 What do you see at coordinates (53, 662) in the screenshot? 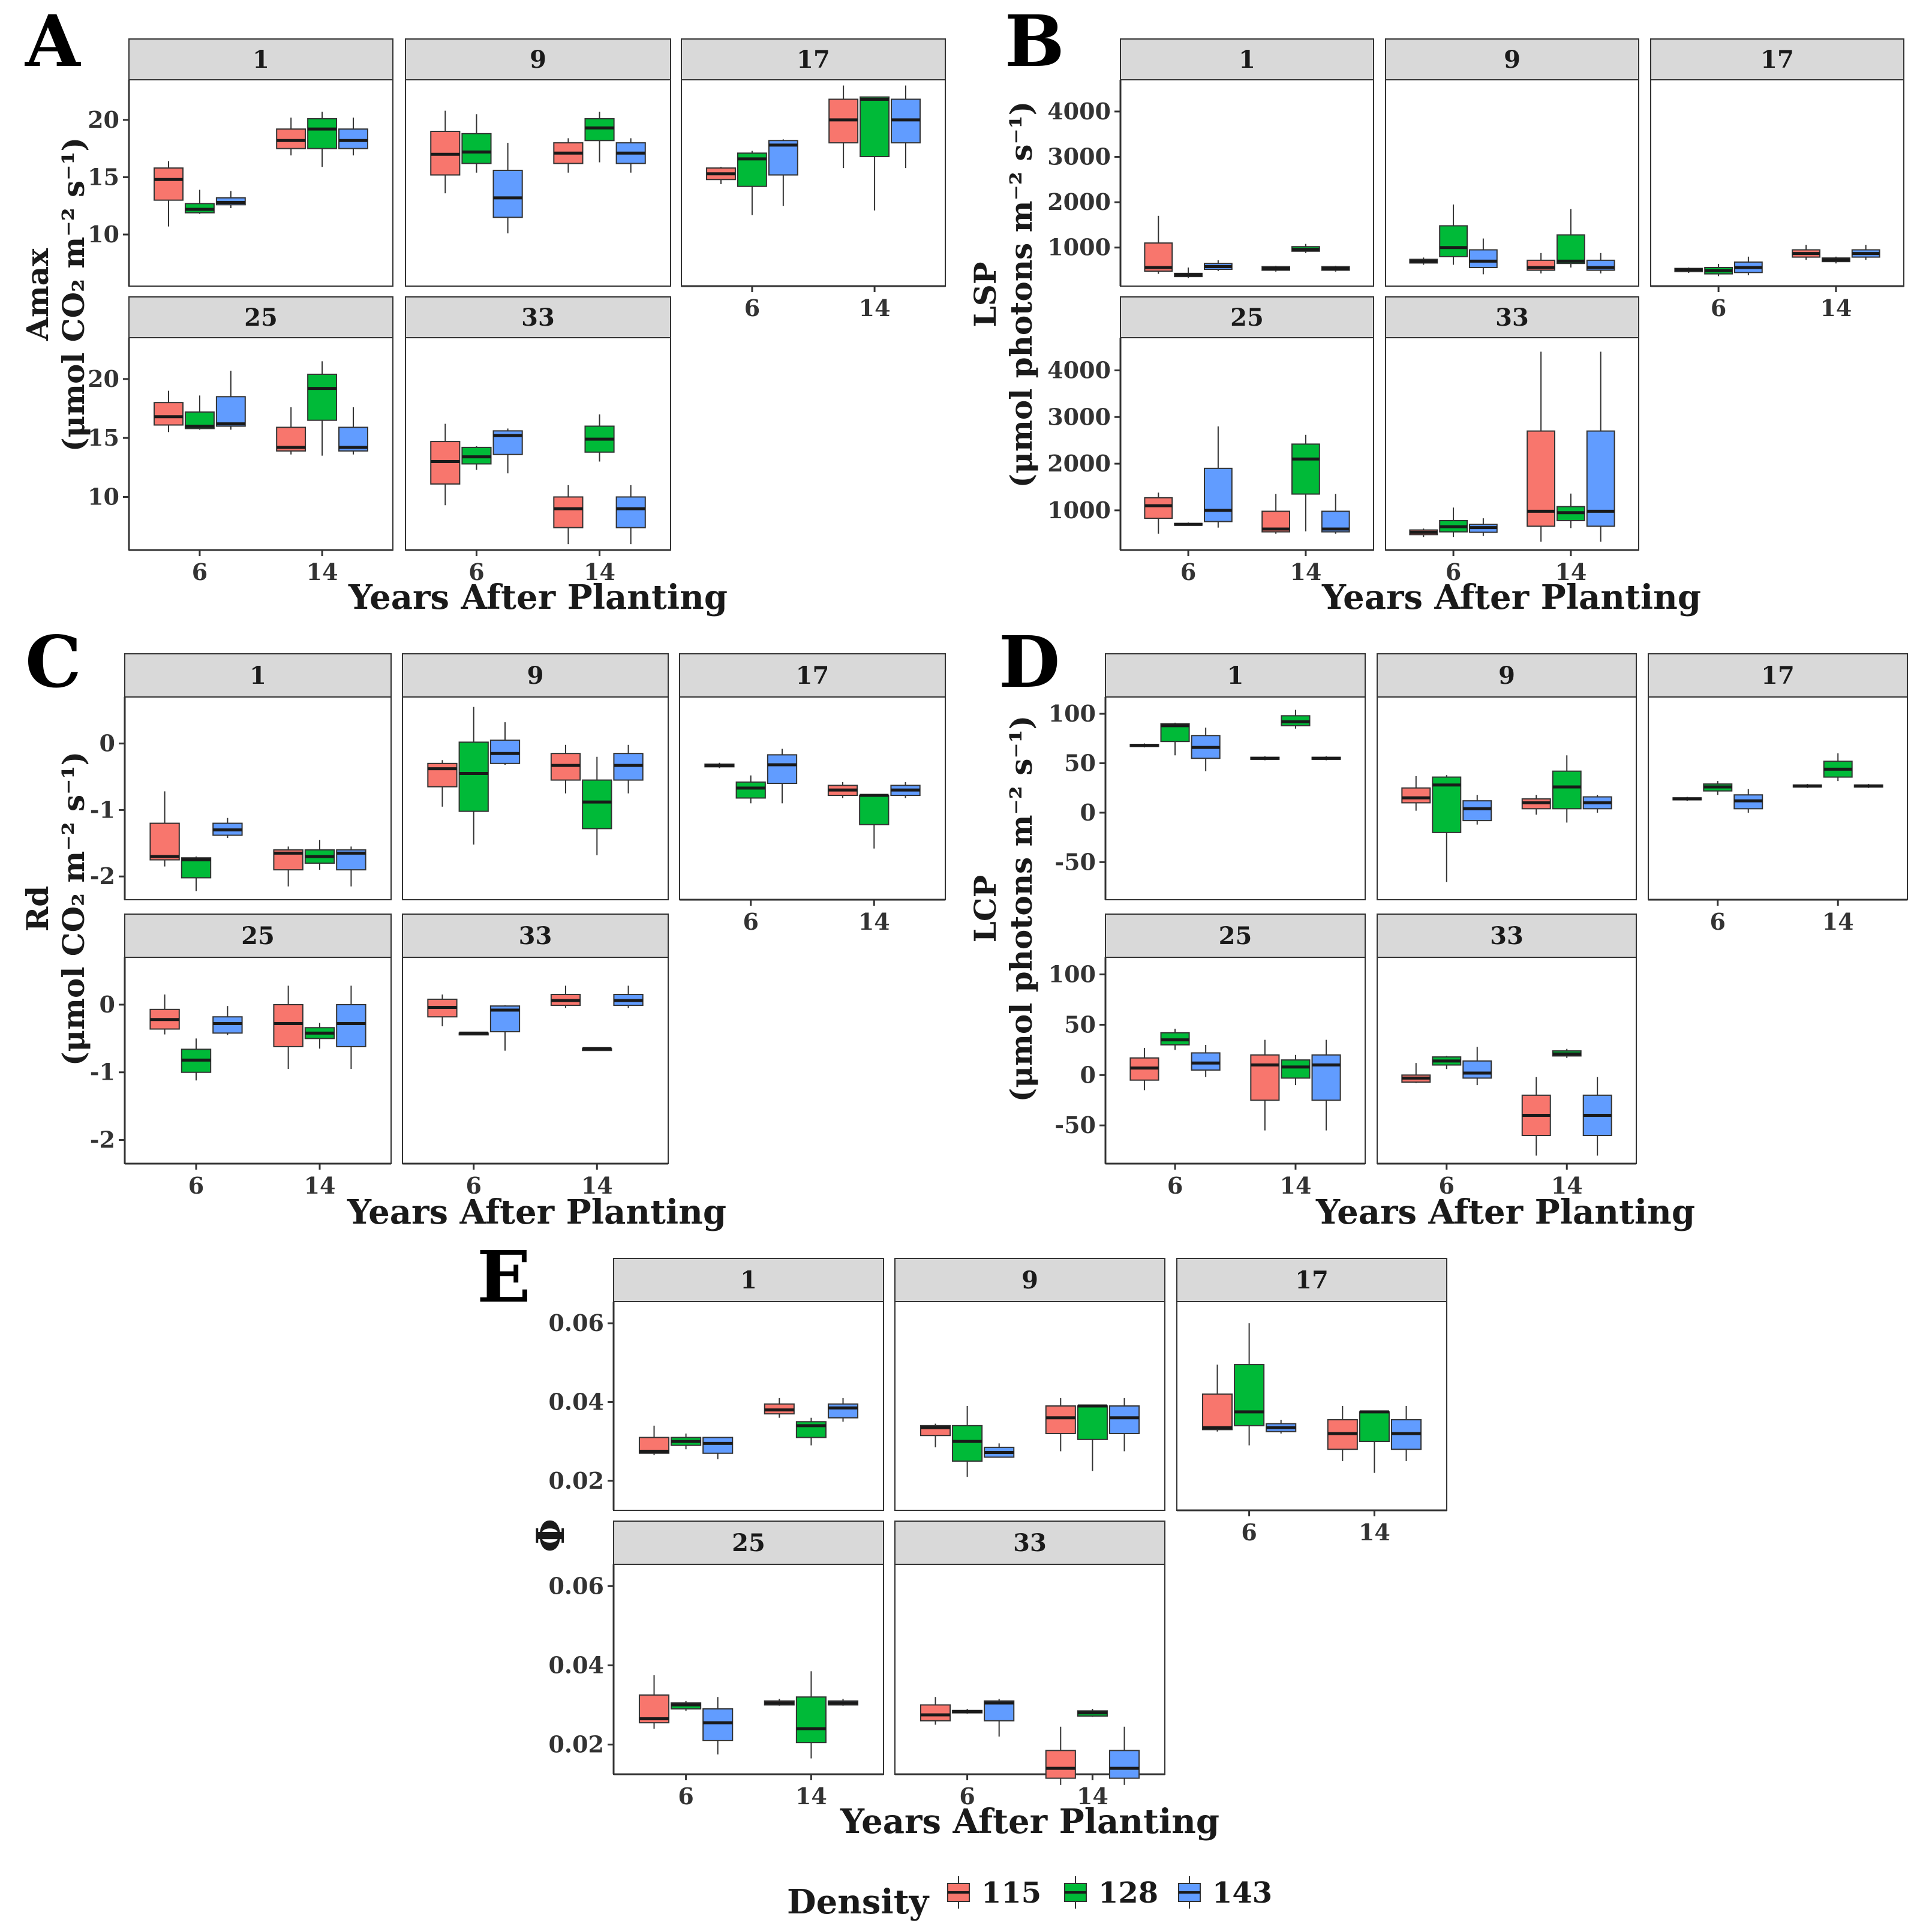
I see `panel-letter: C` at bounding box center [53, 662].